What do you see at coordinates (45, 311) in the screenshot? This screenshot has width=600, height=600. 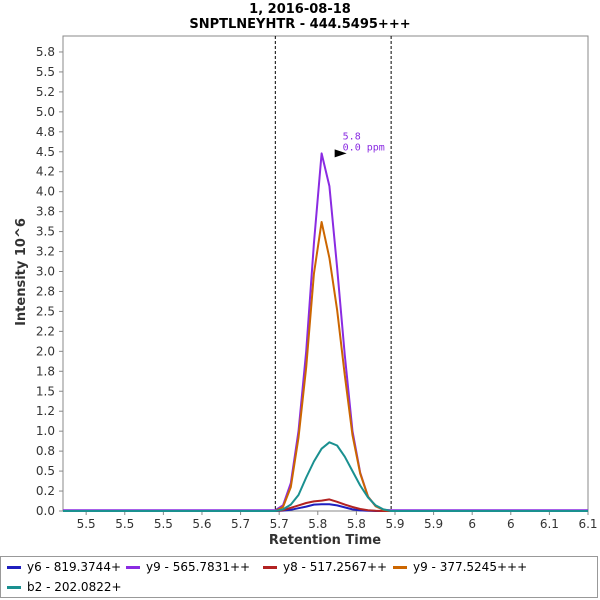 I see `y-tick-label: 2.5` at bounding box center [45, 311].